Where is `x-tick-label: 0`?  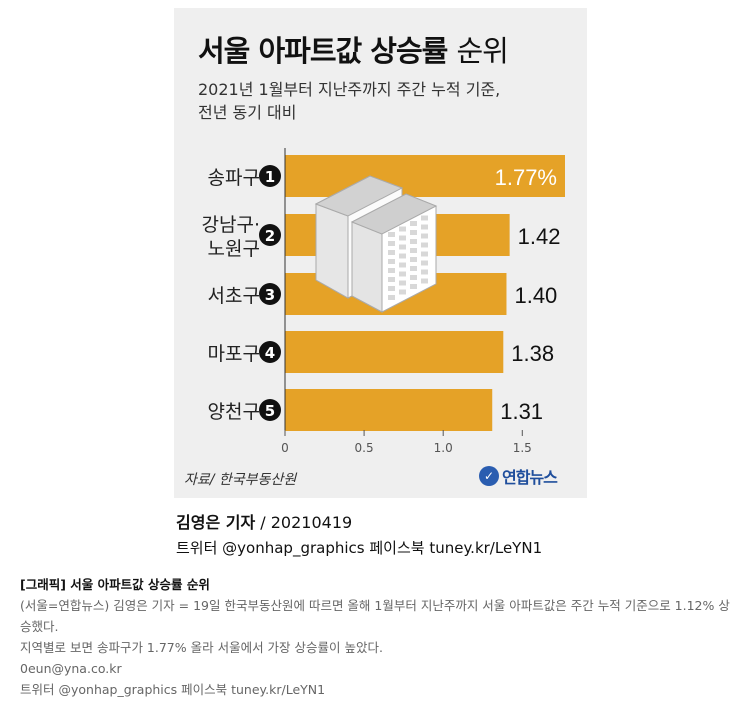 x-tick-label: 0 is located at coordinates (285, 448).